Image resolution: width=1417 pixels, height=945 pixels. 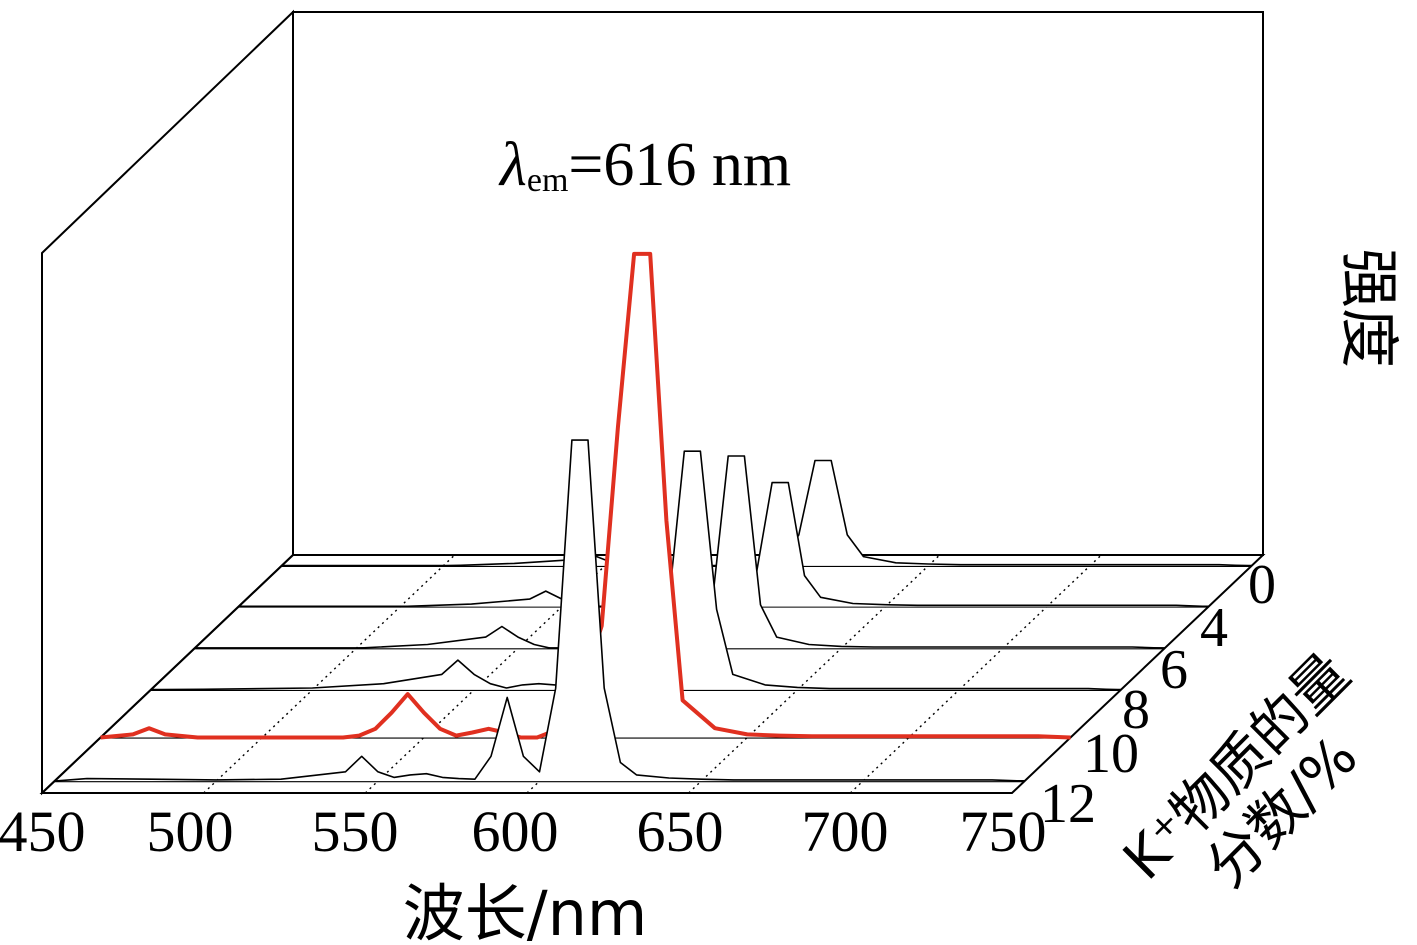 What do you see at coordinates (548, 180) in the screenshot?
I see `annotation-subscript: em` at bounding box center [548, 180].